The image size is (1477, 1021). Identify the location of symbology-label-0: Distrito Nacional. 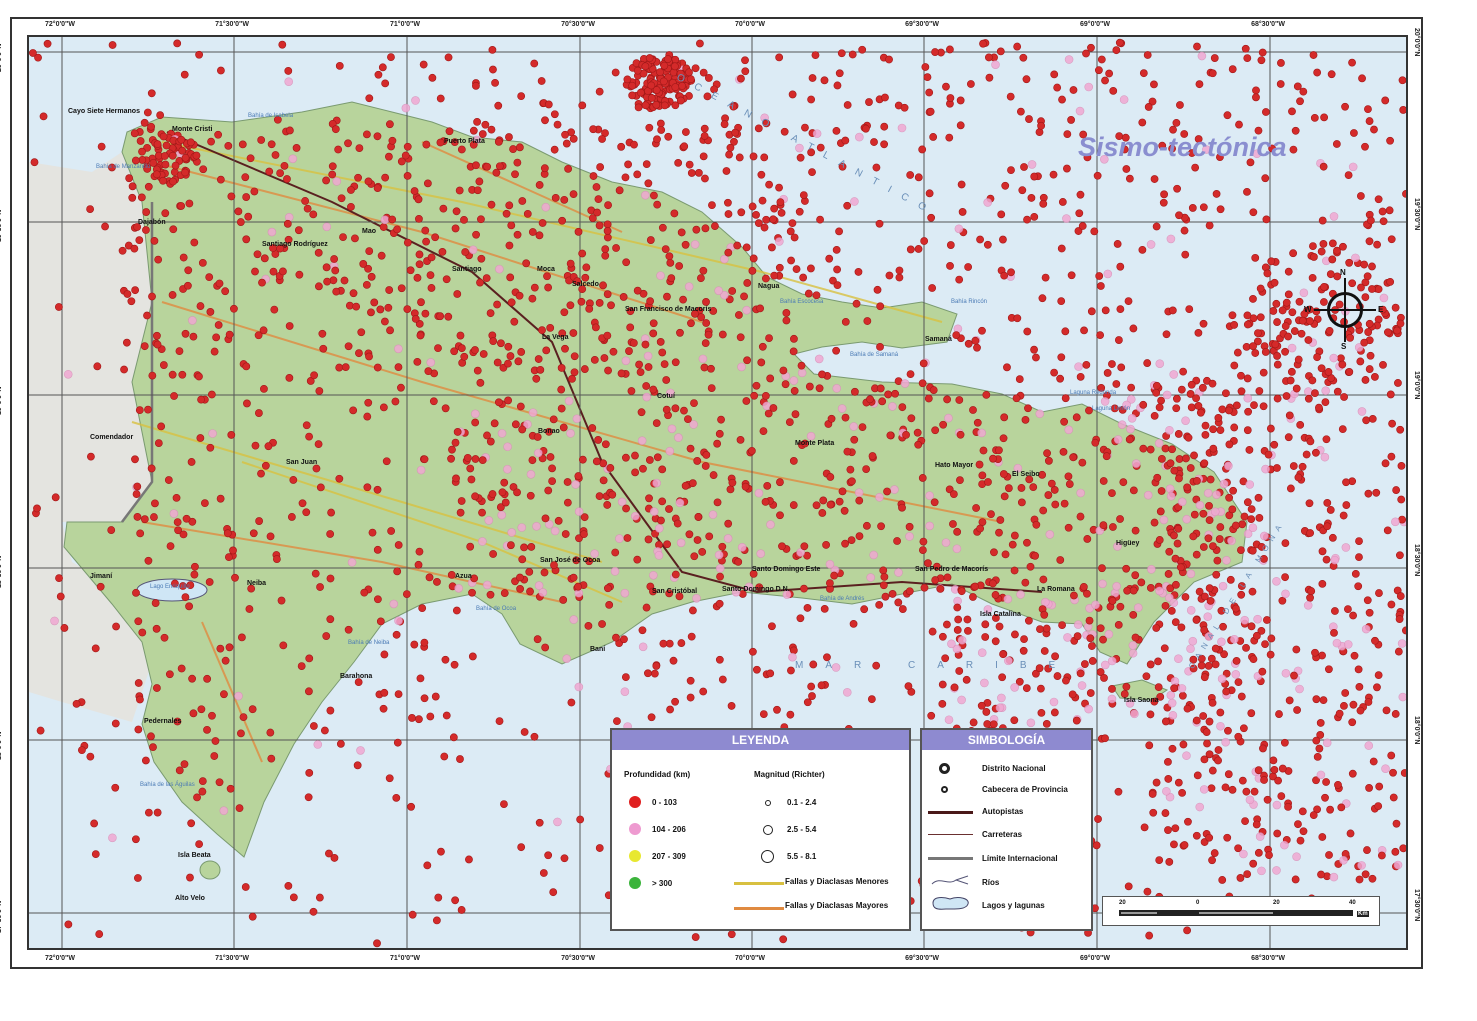
(1014, 768).